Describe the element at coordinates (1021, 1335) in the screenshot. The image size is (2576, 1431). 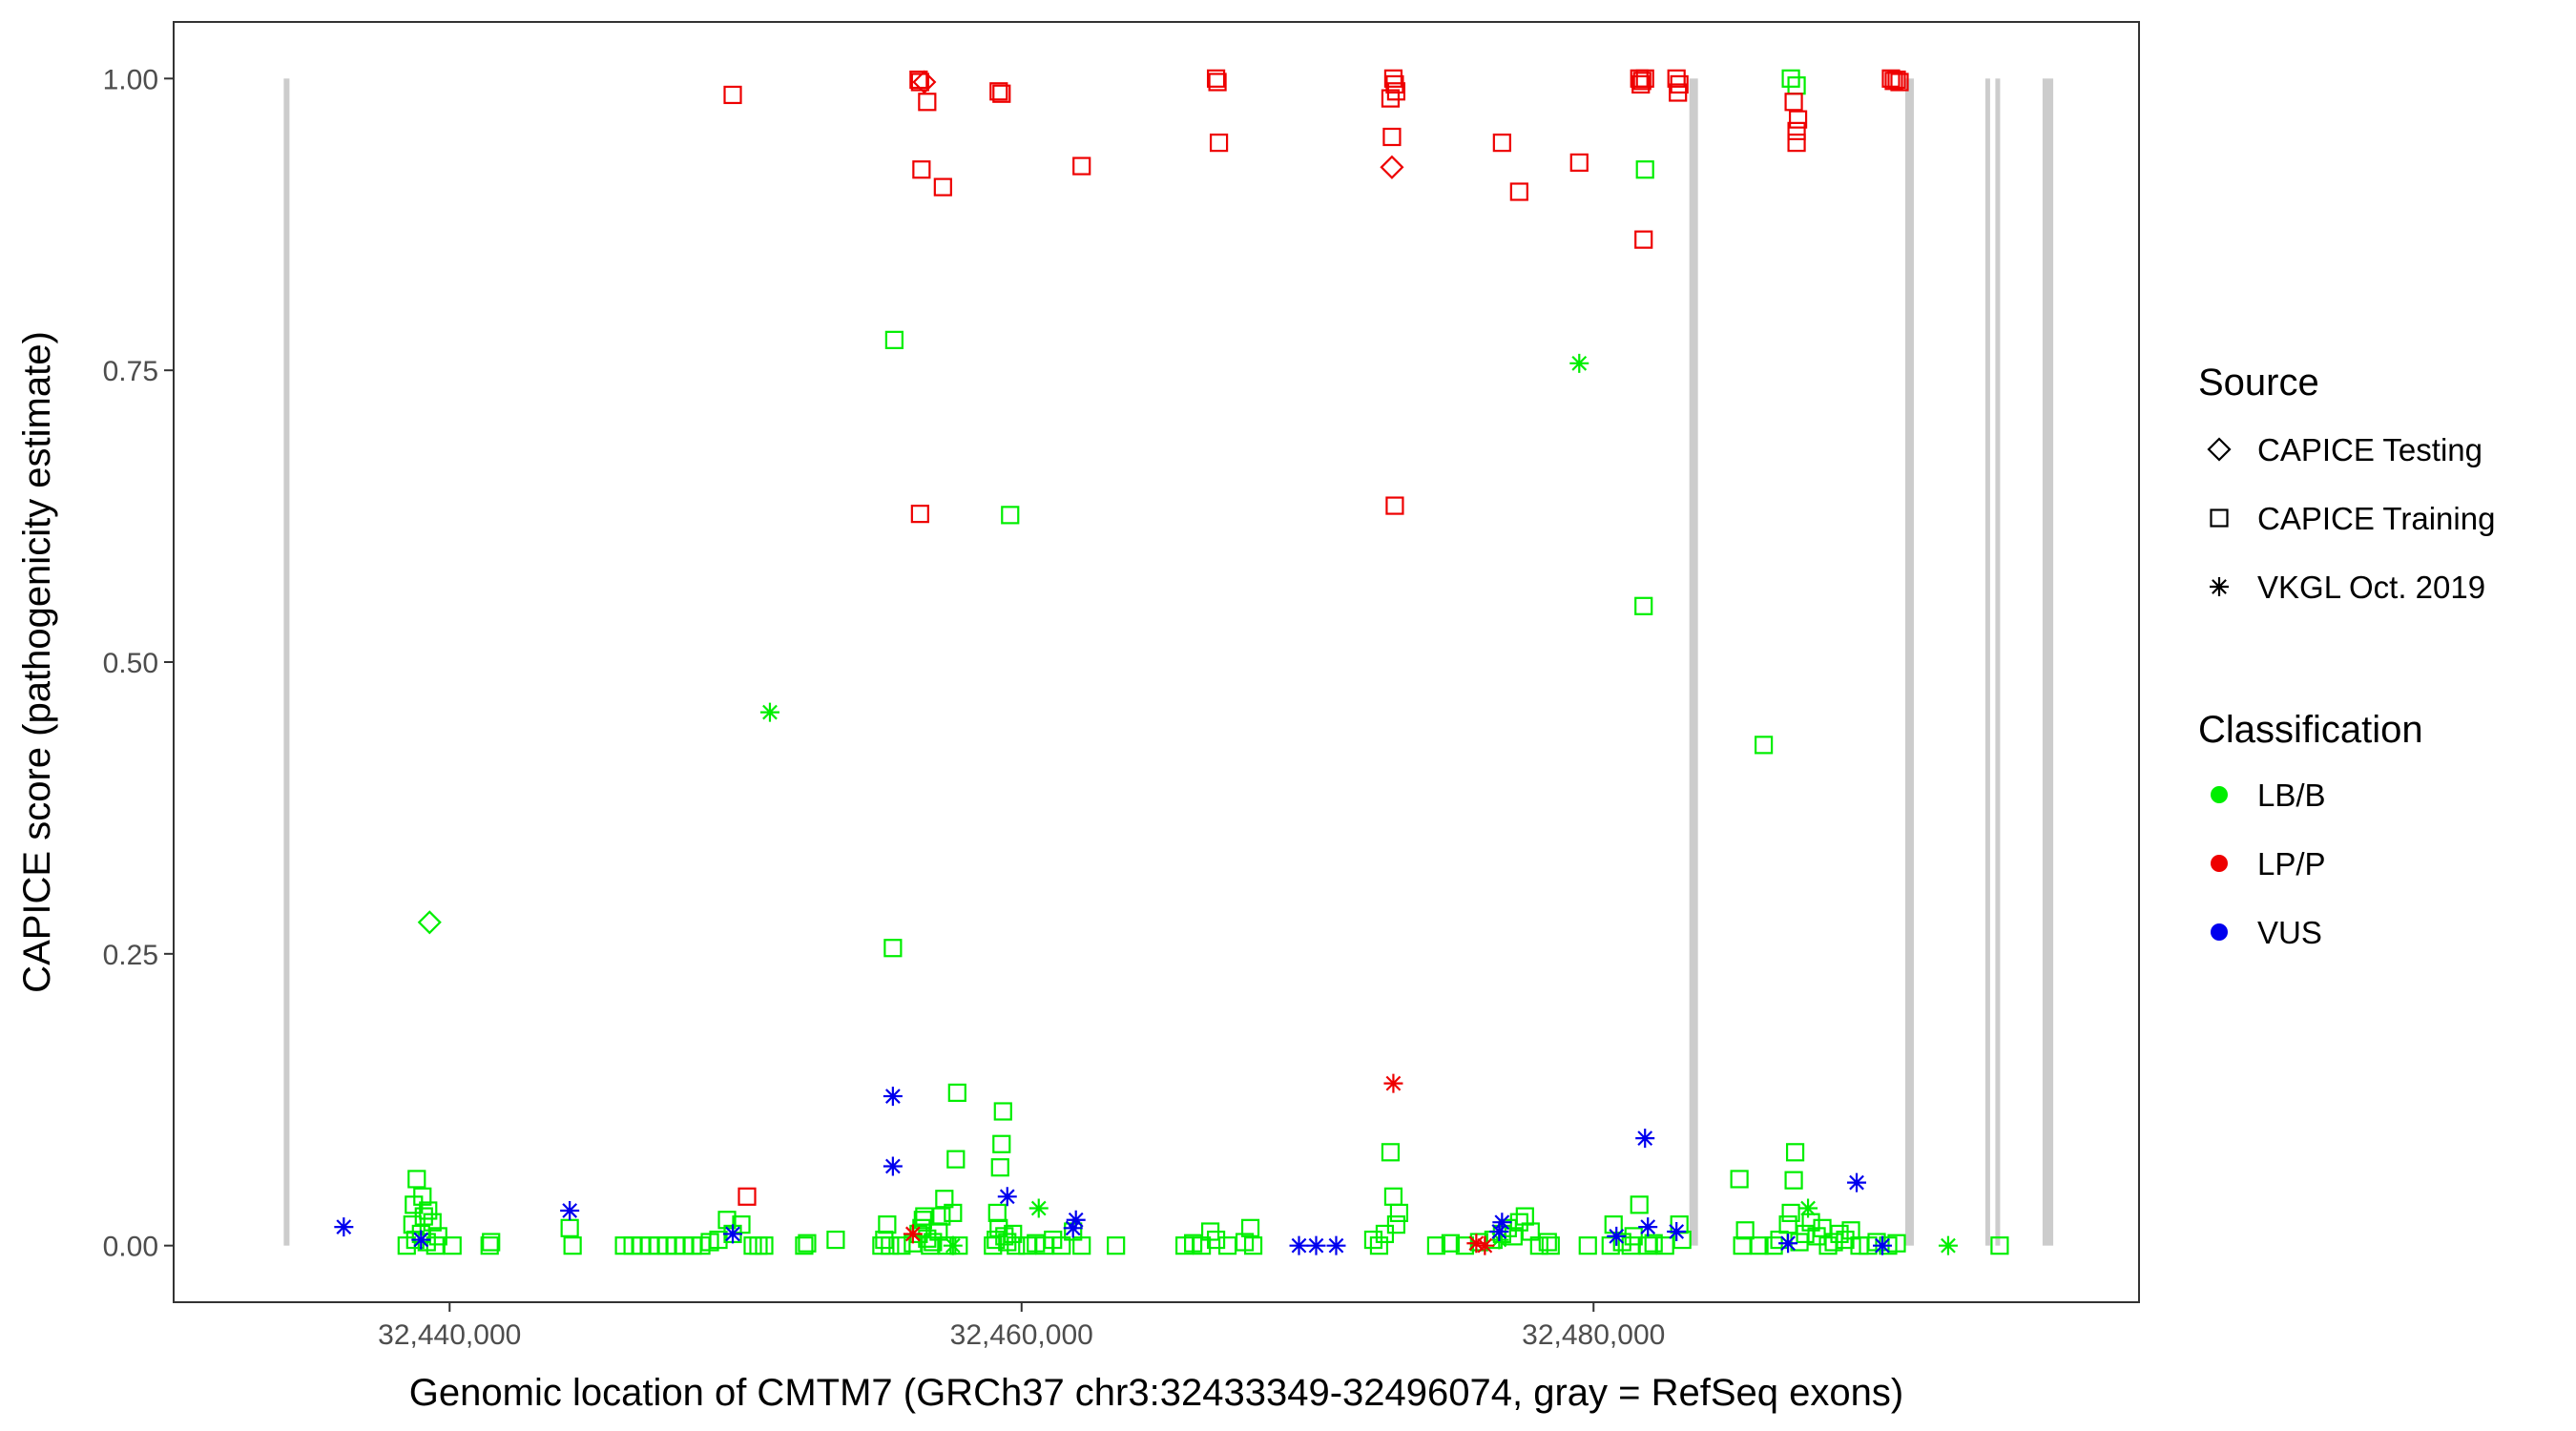
I see `x-tick-label: 32,460,000` at that location.